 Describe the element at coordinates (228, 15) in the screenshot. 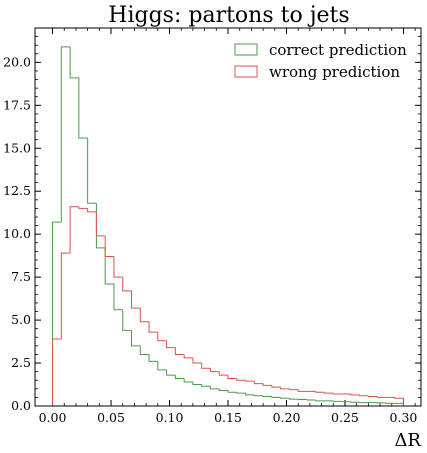

I see `chart-title: Higgs: partons to jets` at that location.